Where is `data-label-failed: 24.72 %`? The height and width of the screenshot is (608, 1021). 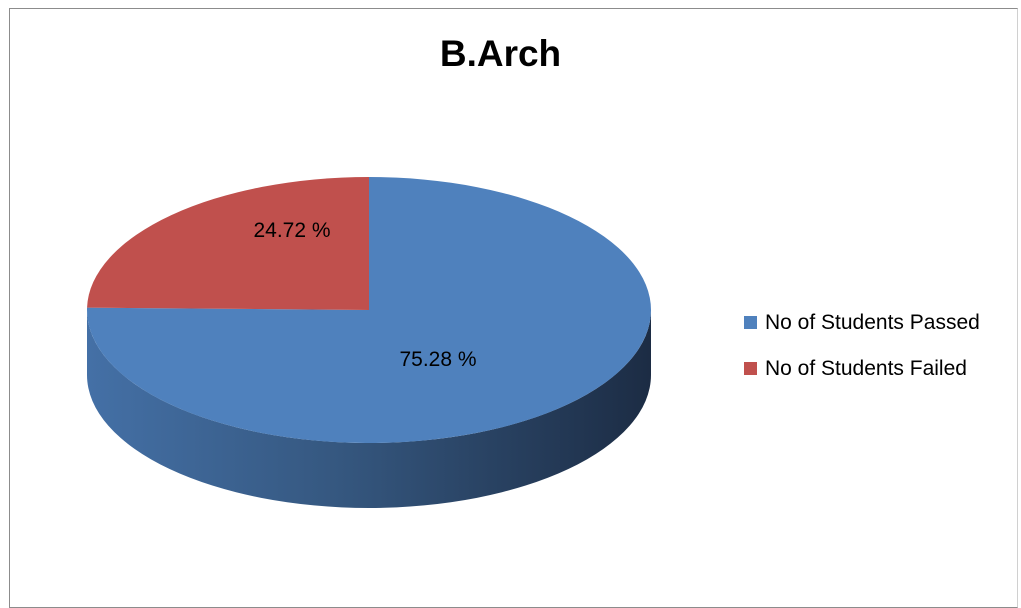
data-label-failed: 24.72 % is located at coordinates (291, 230).